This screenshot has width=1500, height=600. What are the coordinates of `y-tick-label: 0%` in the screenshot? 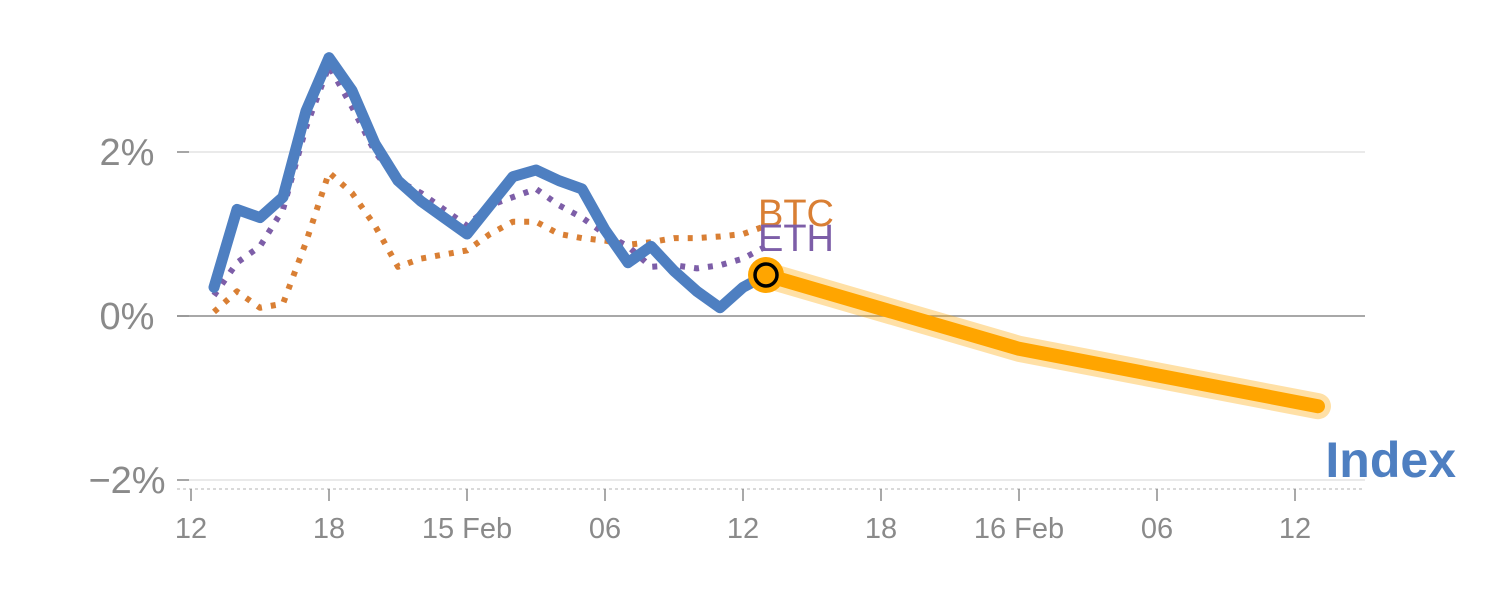 It's located at (127, 317).